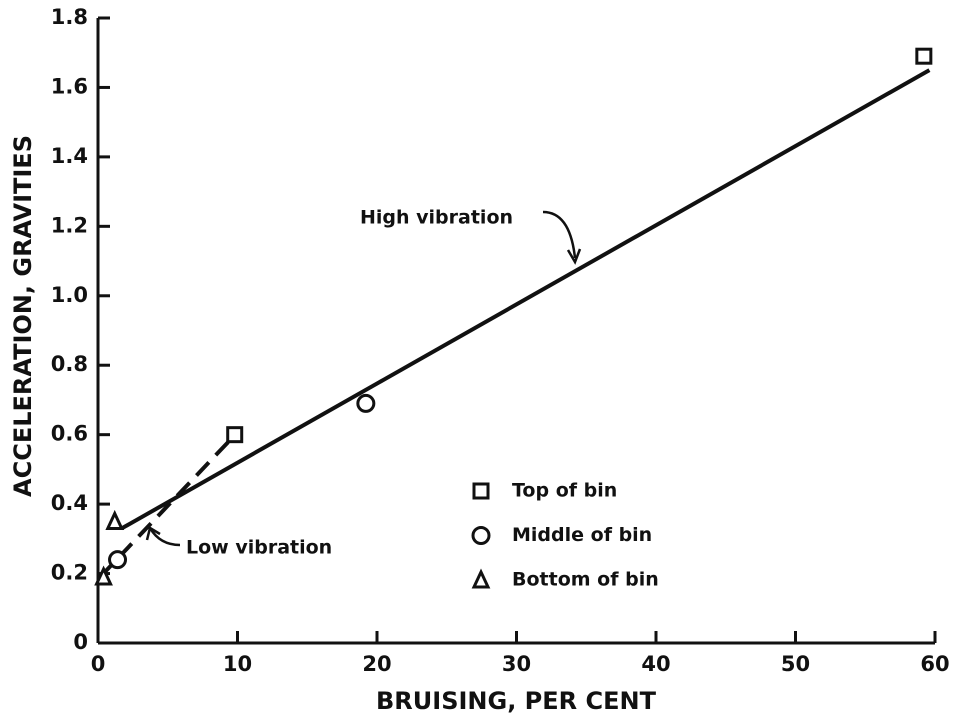 Image resolution: width=956 pixels, height=722 pixels. I want to click on y-tick-label: 0.6, so click(69, 434).